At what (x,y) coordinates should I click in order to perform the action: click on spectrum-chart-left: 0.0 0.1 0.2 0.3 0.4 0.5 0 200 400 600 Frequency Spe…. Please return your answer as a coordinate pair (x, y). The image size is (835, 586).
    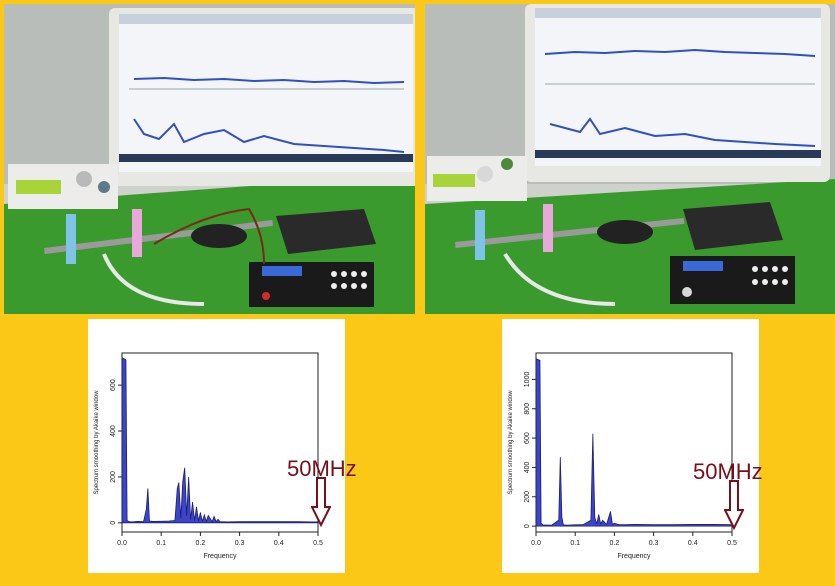
    Looking at the image, I should click on (216, 446).